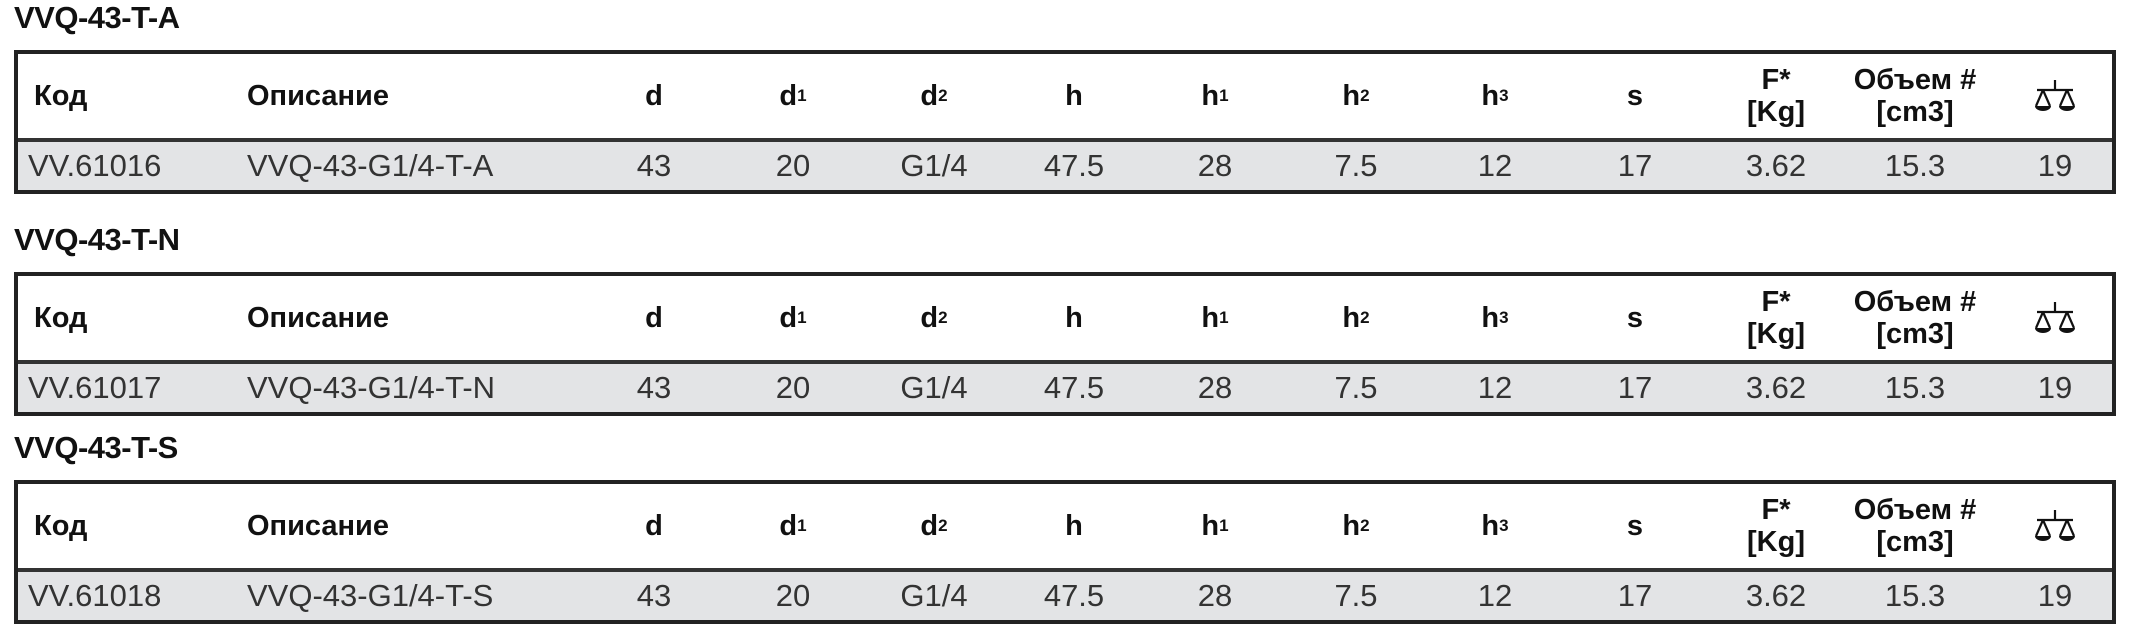 This screenshot has width=2134, height=624. Describe the element at coordinates (1490, 96) in the screenshot. I see `header-h3-label: h` at that location.